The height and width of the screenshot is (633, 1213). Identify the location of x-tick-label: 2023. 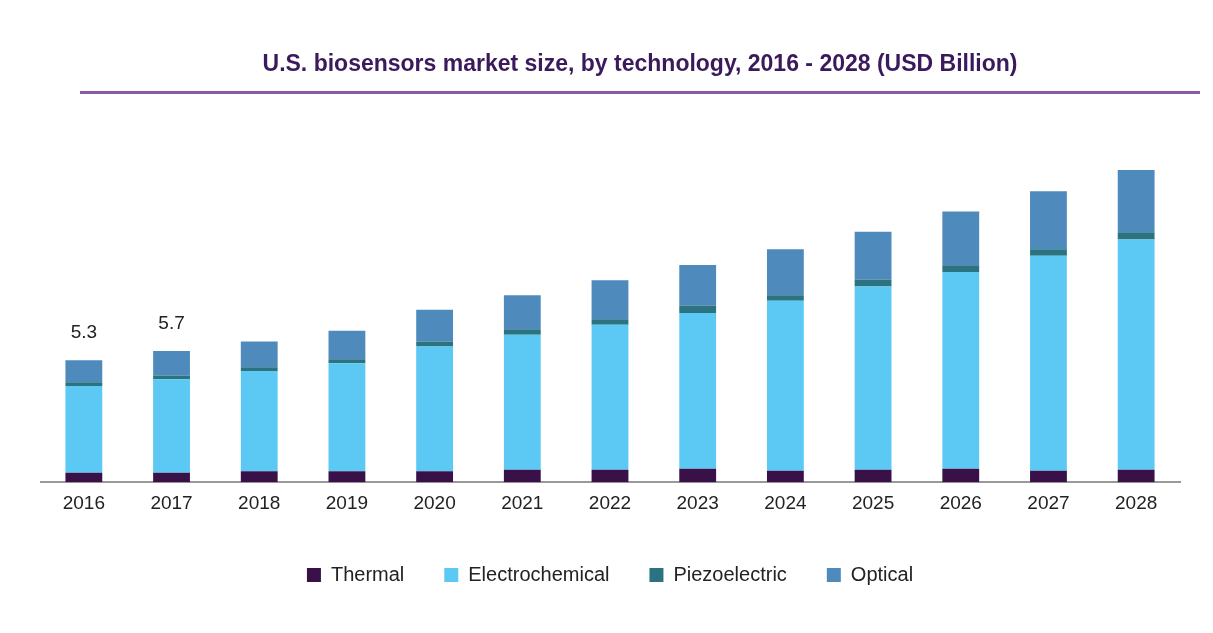
(697, 502).